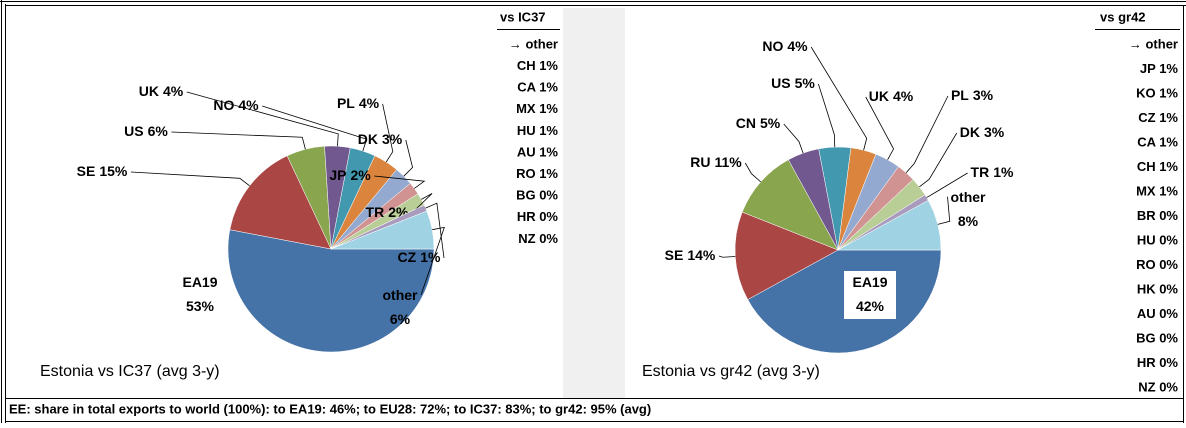  I want to click on table-subheader: → other, so click(533, 43).